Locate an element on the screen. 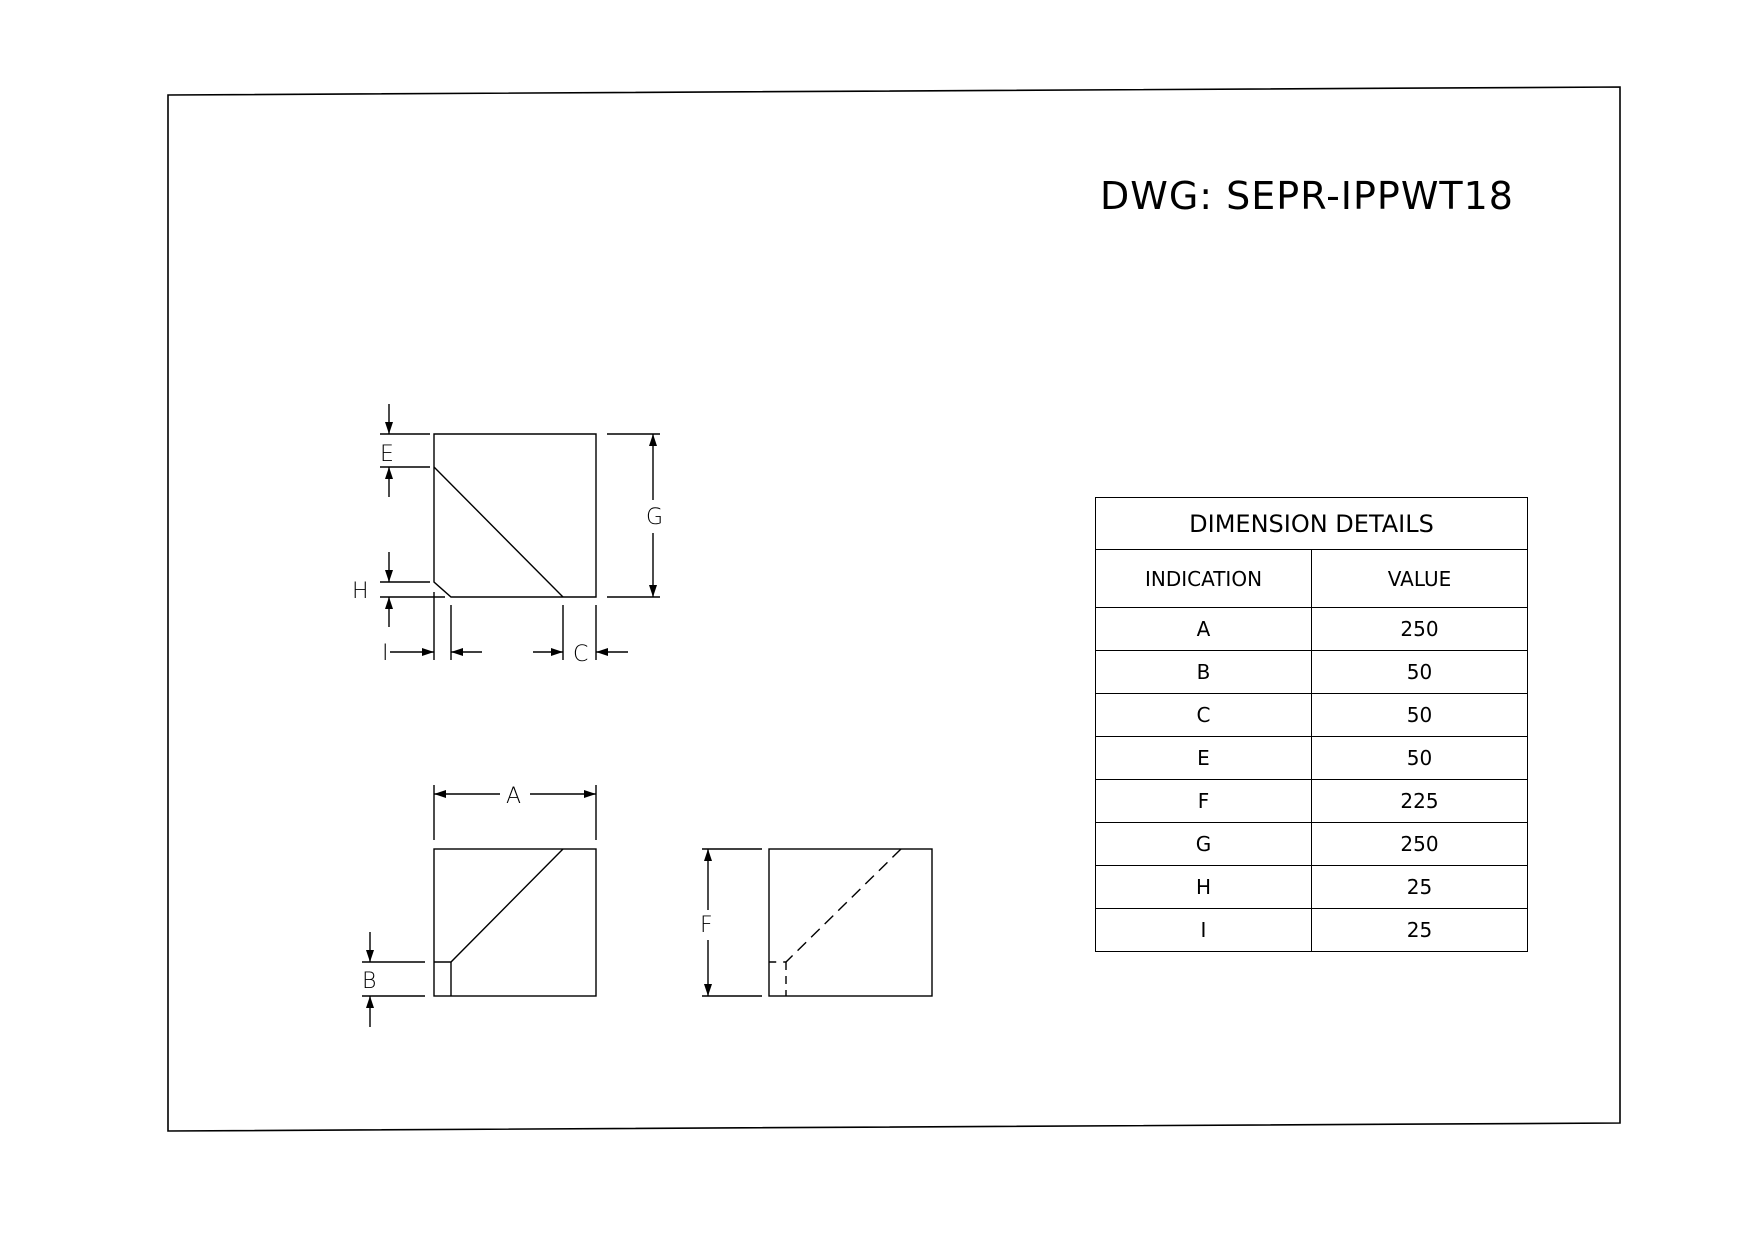 This screenshot has height=1240, width=1754. side-view is located at coordinates (850, 922).